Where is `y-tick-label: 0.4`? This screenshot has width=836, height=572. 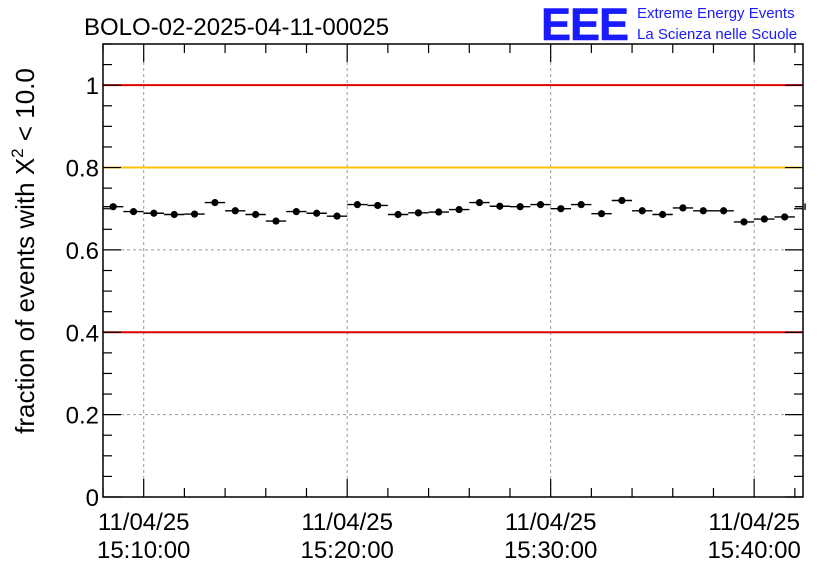 y-tick-label: 0.4 is located at coordinates (82, 333).